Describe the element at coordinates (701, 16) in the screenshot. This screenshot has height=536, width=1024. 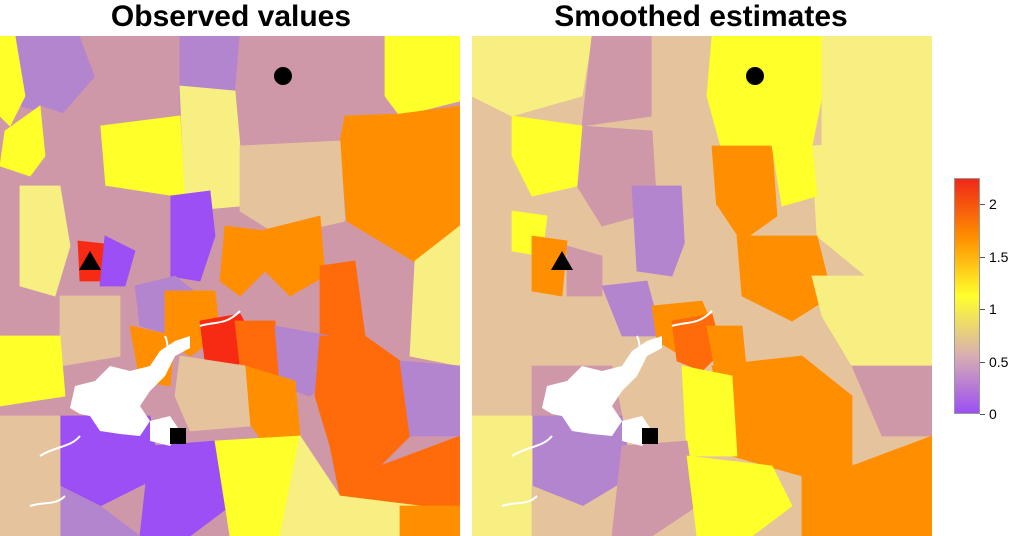
I see `panel-title-smoothed: Smoothed estimates` at that location.